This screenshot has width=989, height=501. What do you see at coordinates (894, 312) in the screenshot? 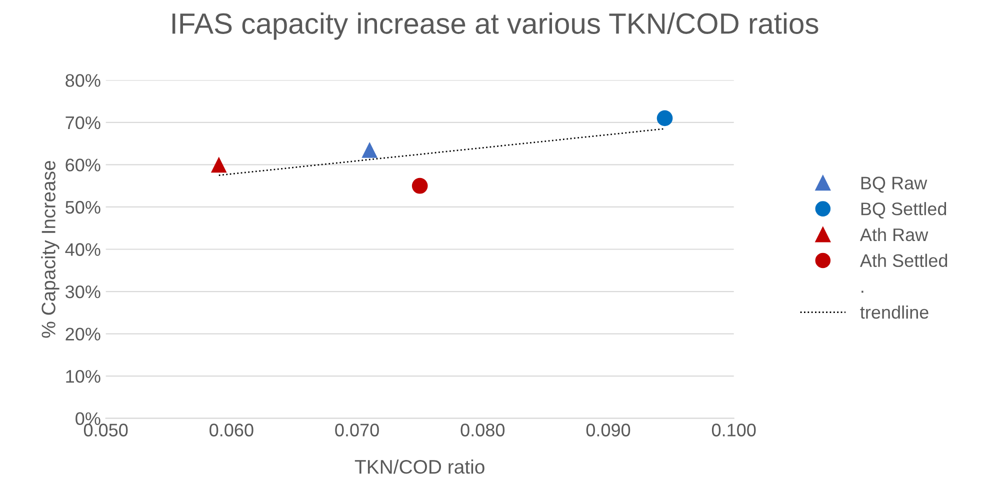
I see `legend-label: trendline` at bounding box center [894, 312].